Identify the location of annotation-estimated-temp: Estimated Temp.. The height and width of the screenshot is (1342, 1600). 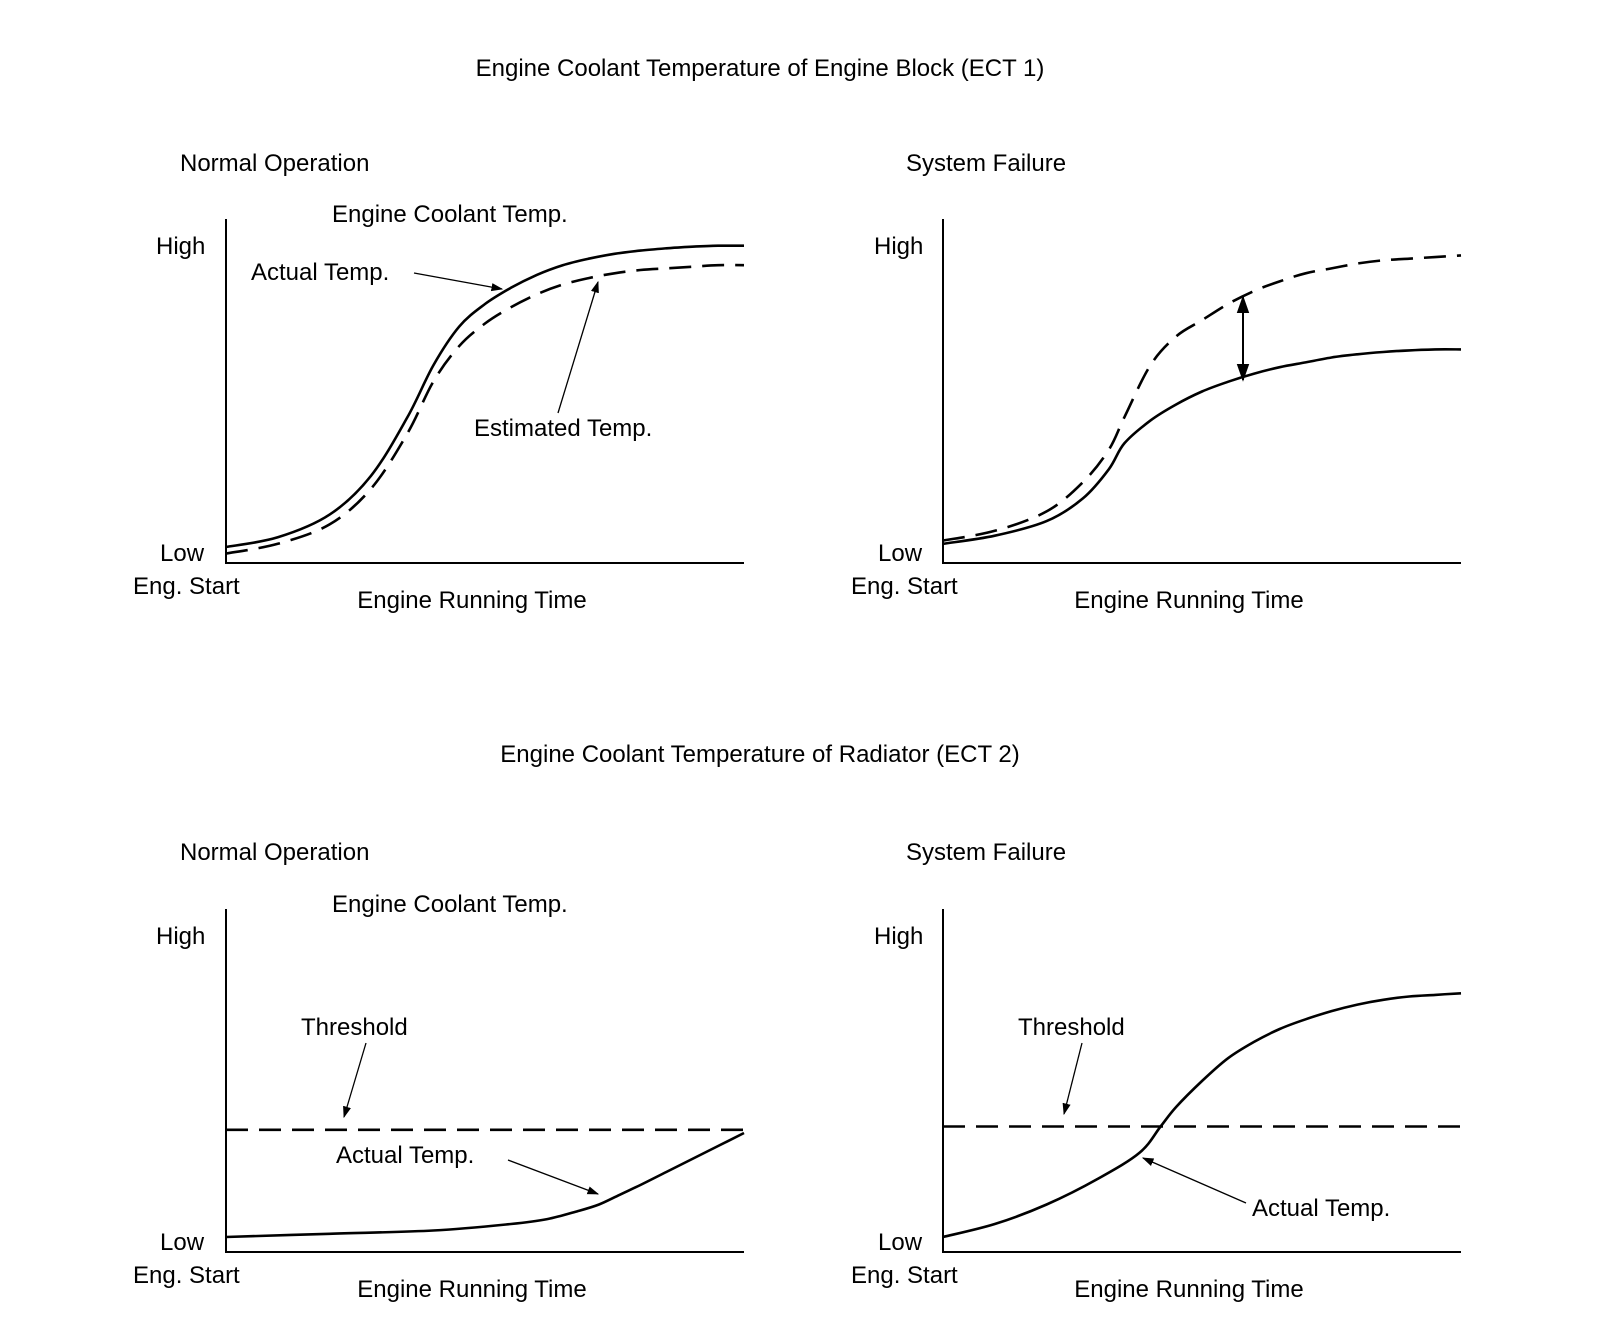
(563, 428).